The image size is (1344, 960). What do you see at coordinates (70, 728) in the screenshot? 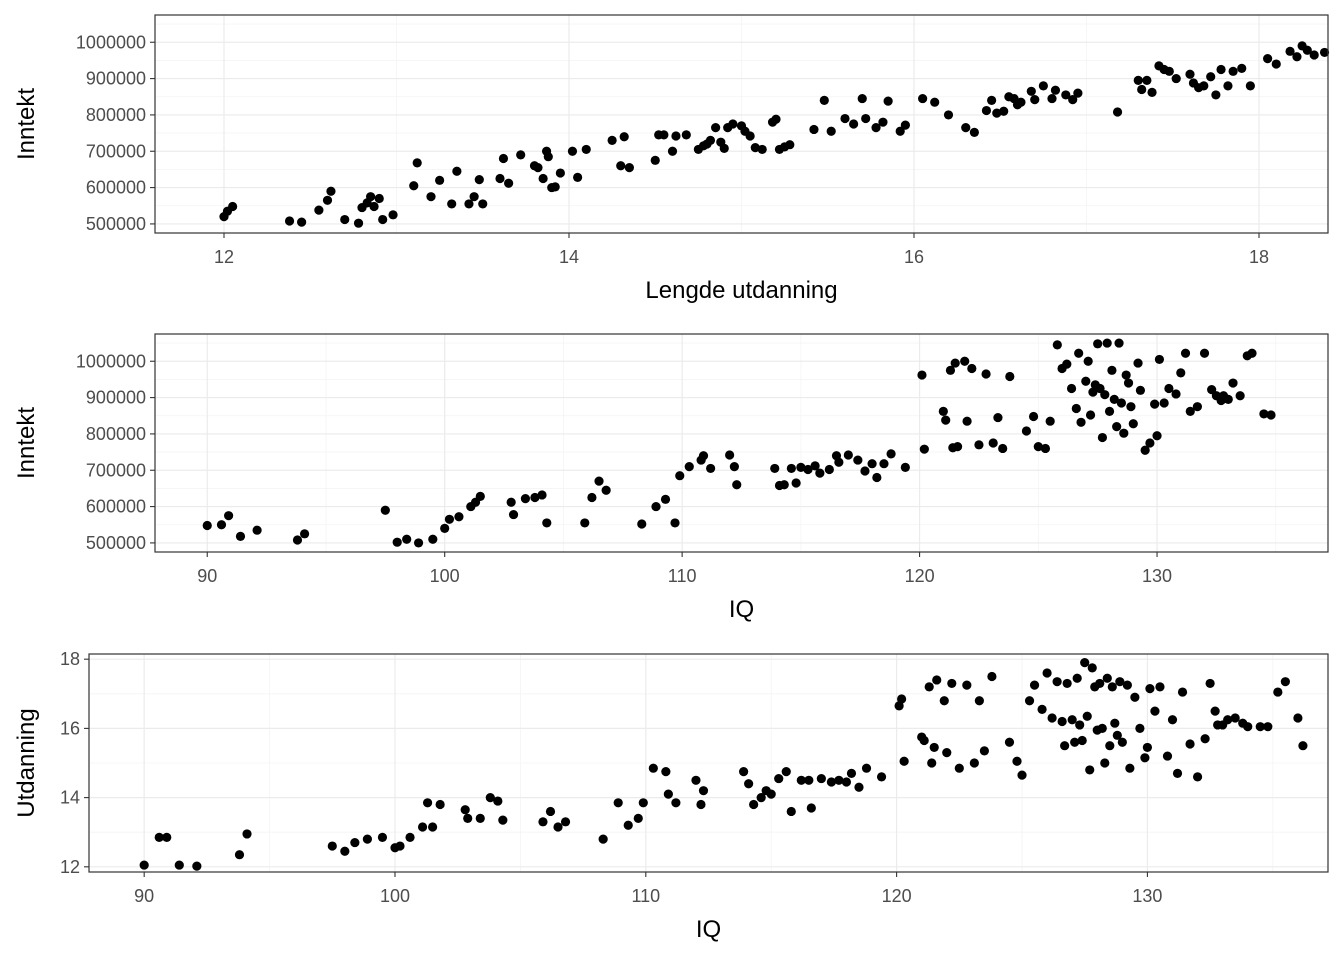
I see `y-tick-label: 16` at bounding box center [70, 728].